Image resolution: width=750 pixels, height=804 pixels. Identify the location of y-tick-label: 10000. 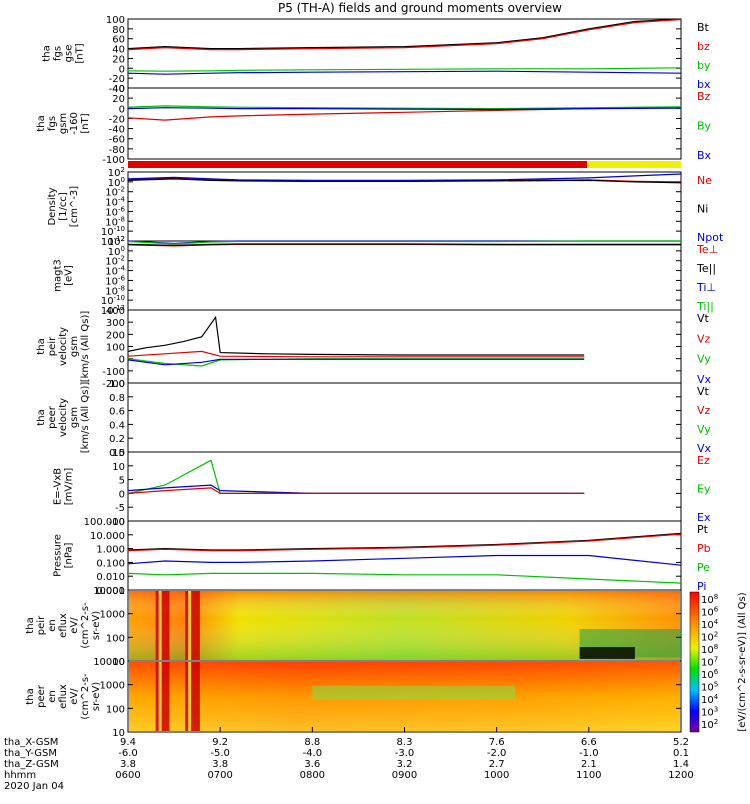
(109, 591).